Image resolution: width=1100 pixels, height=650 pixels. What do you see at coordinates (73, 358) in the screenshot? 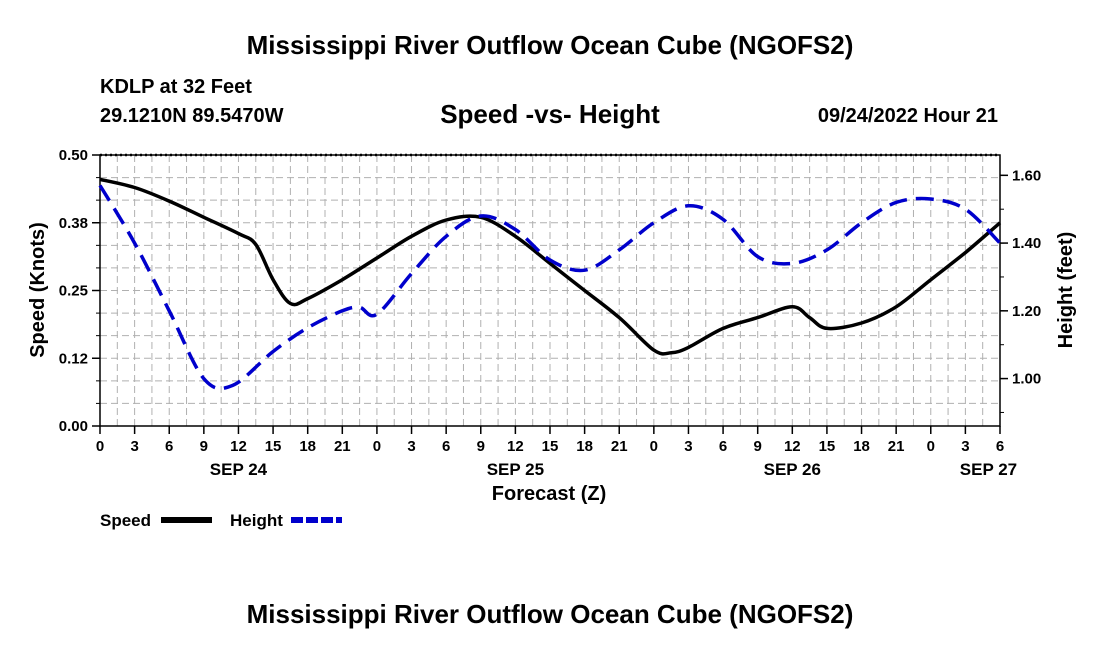
I see `y-tick-label: 0.12` at bounding box center [73, 358].